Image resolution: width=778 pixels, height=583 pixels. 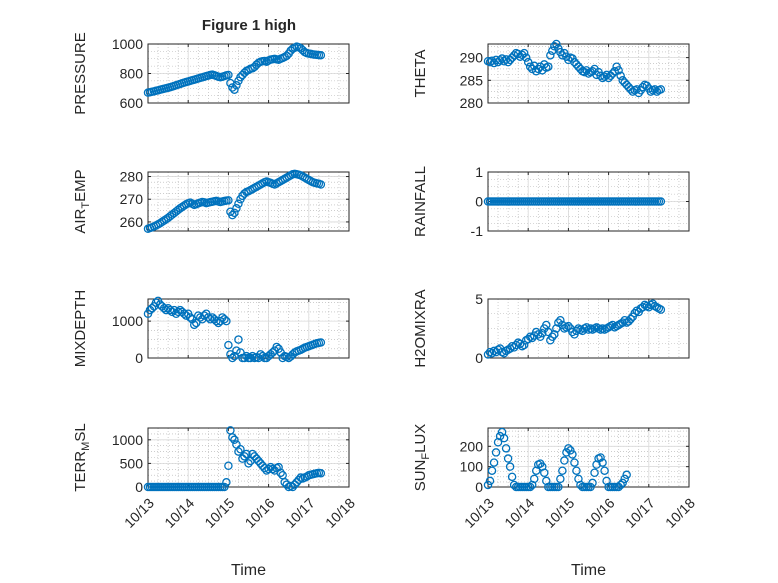 I want to click on y-axis-label: AIRTEMP, so click(x=82, y=201).